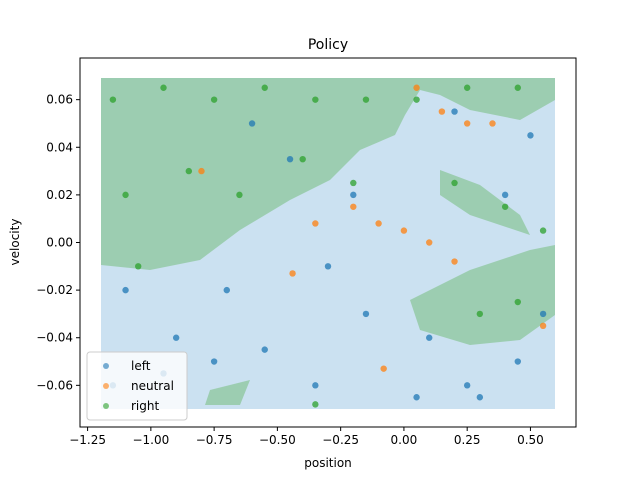 This screenshot has width=640, height=484. I want to click on x-tick-label: −1.25, so click(87, 440).